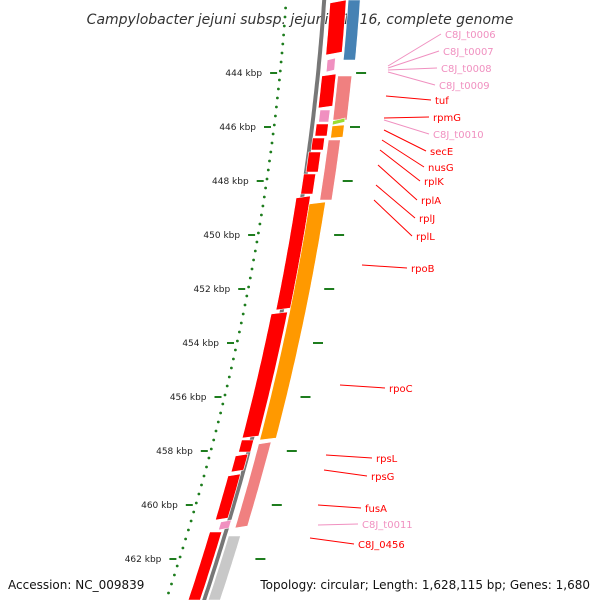 Image resolution: width=600 pixels, height=600 pixels. I want to click on tick-label: 452 kbp, so click(212, 290).